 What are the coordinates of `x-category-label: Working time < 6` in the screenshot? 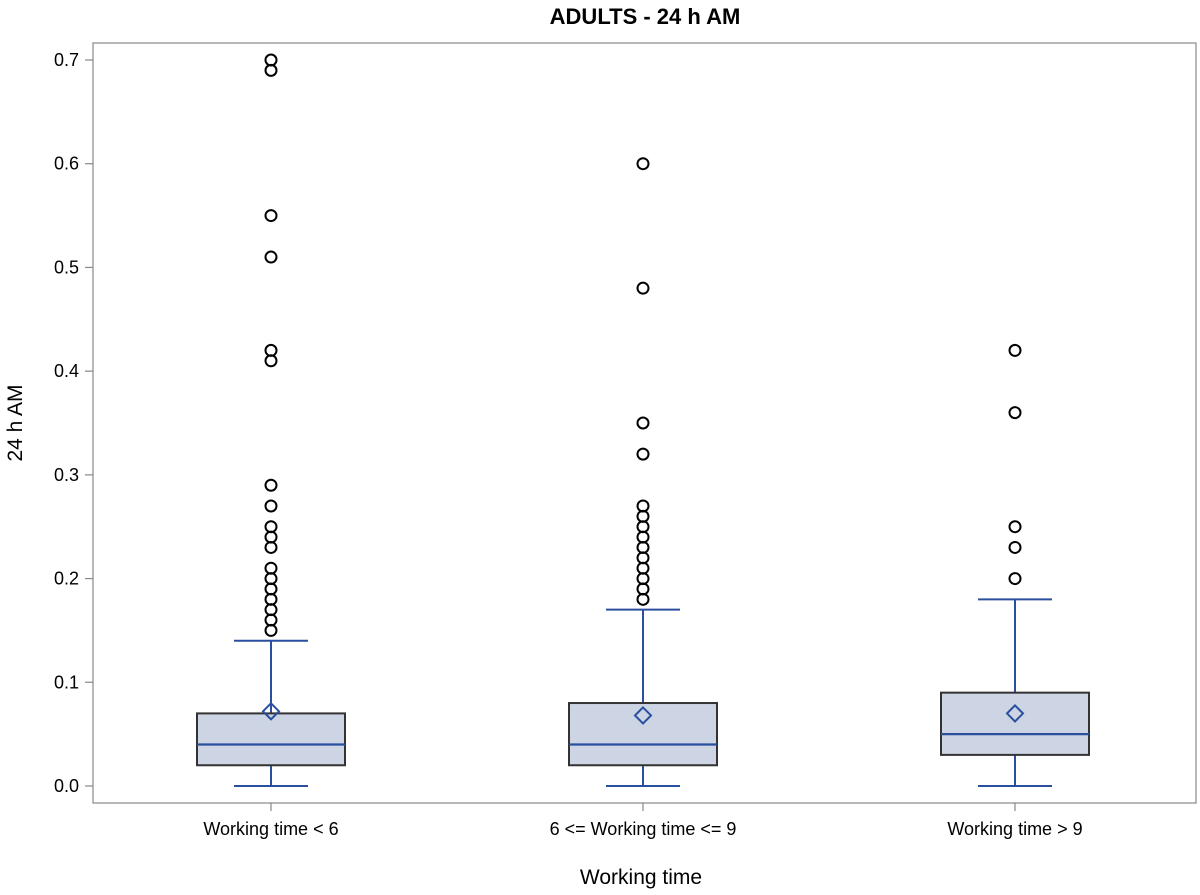 It's located at (270, 829).